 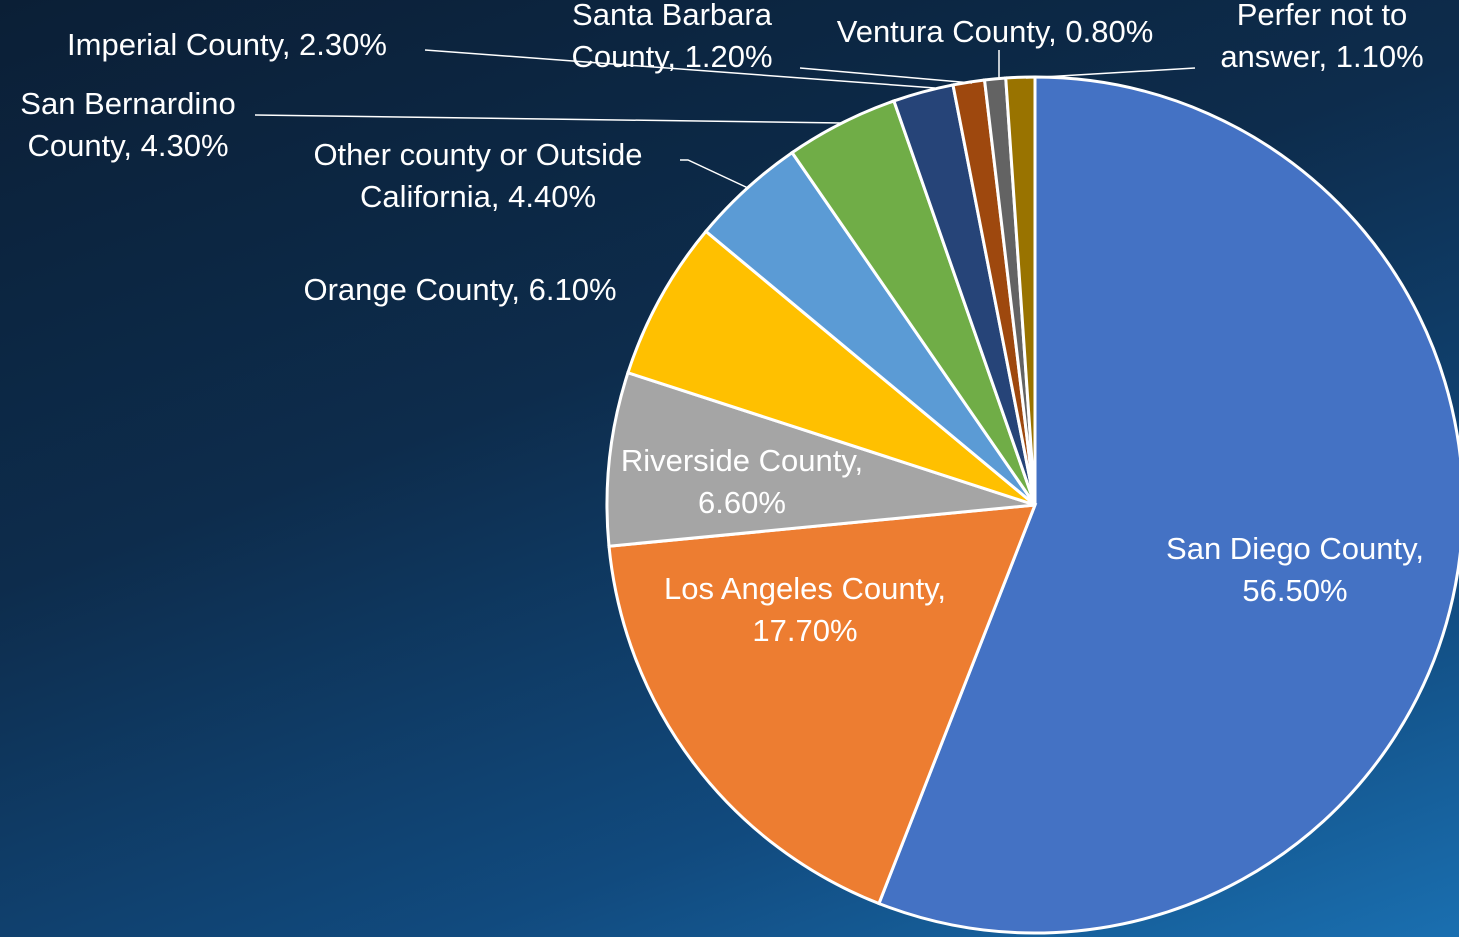 I want to click on data-label-box: Orange County, 6.10%, so click(x=460, y=289).